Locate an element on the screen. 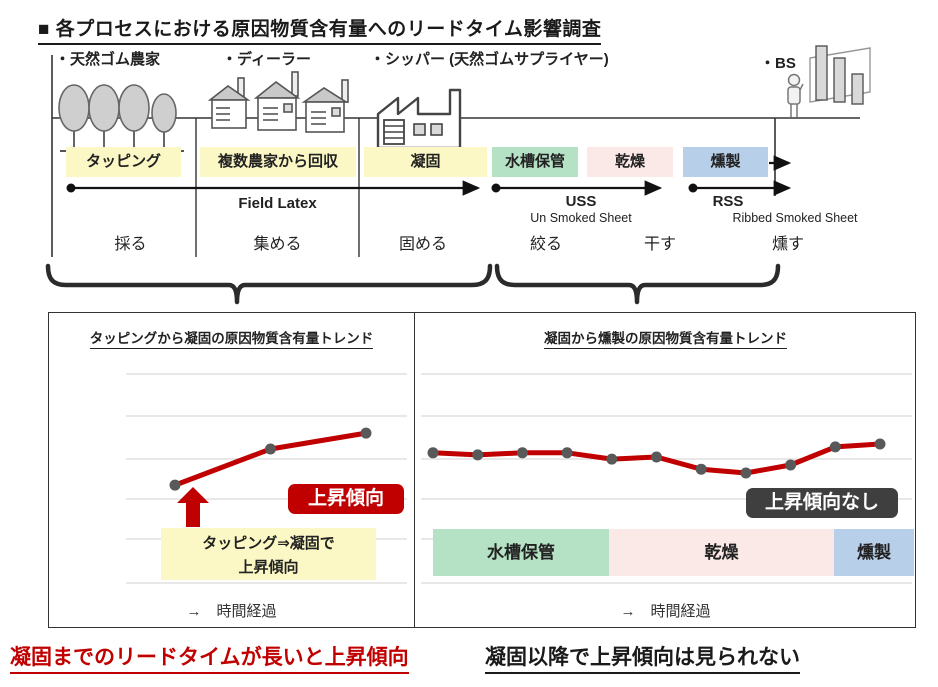 Image resolution: width=938 pixels, height=687 pixels. right-panel-title: 凝固から燻製の原因物質含有量トレンド is located at coordinates (665, 338).